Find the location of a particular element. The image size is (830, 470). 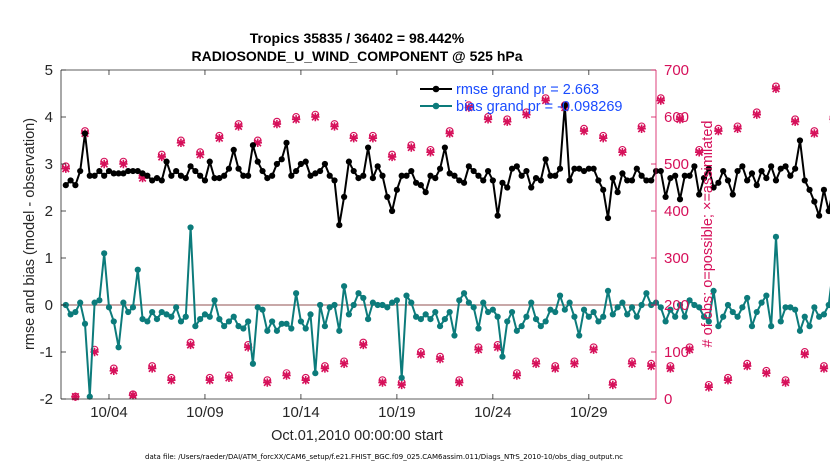

legend-bias-label: bias grand pr = -0.098269 is located at coordinates (539, 107).